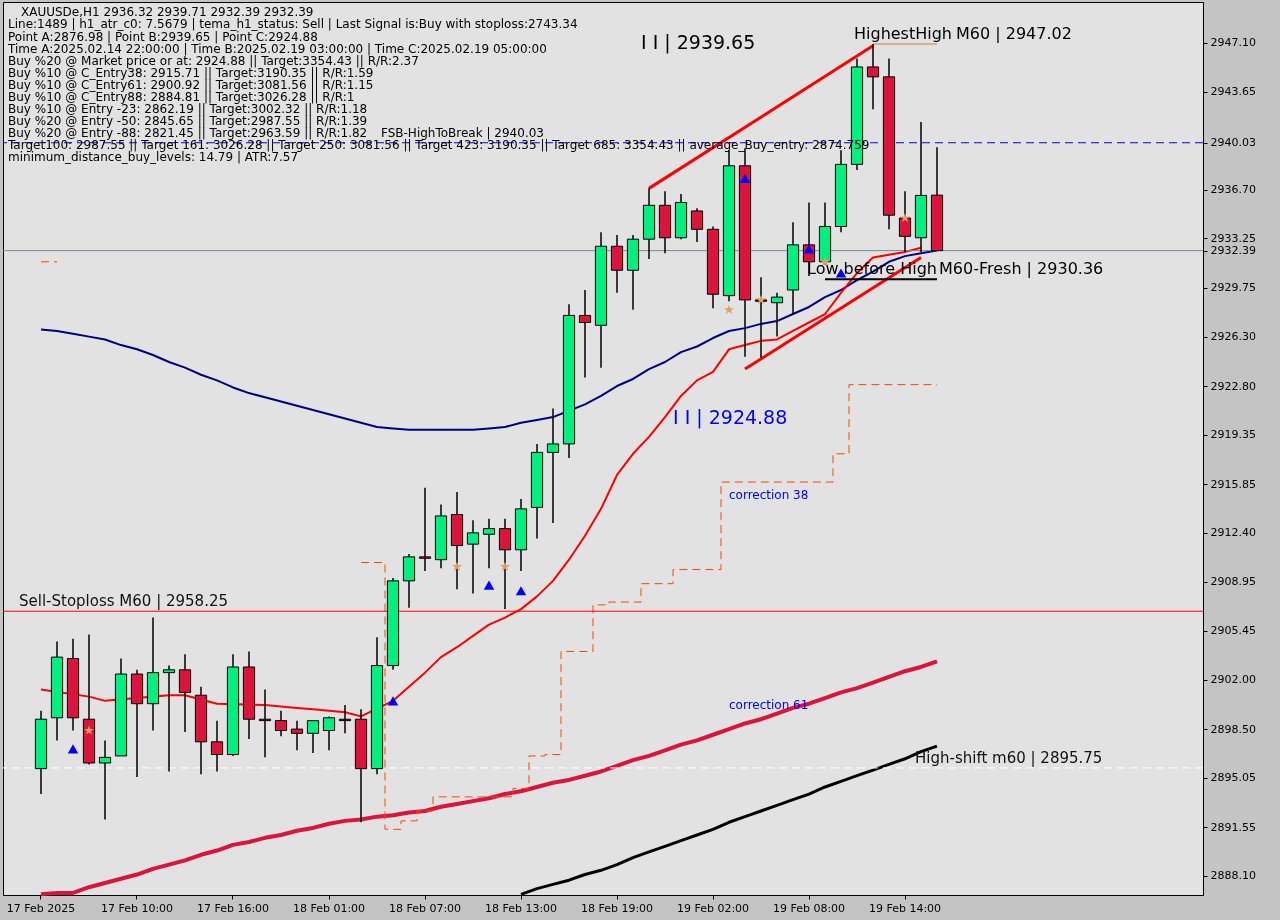 Image resolution: width=1280 pixels, height=920 pixels. What do you see at coordinates (163, 37) in the screenshot?
I see `annotation: Point A:2876.98 | Point B:2939.65 | Point C:2924.88` at bounding box center [163, 37].